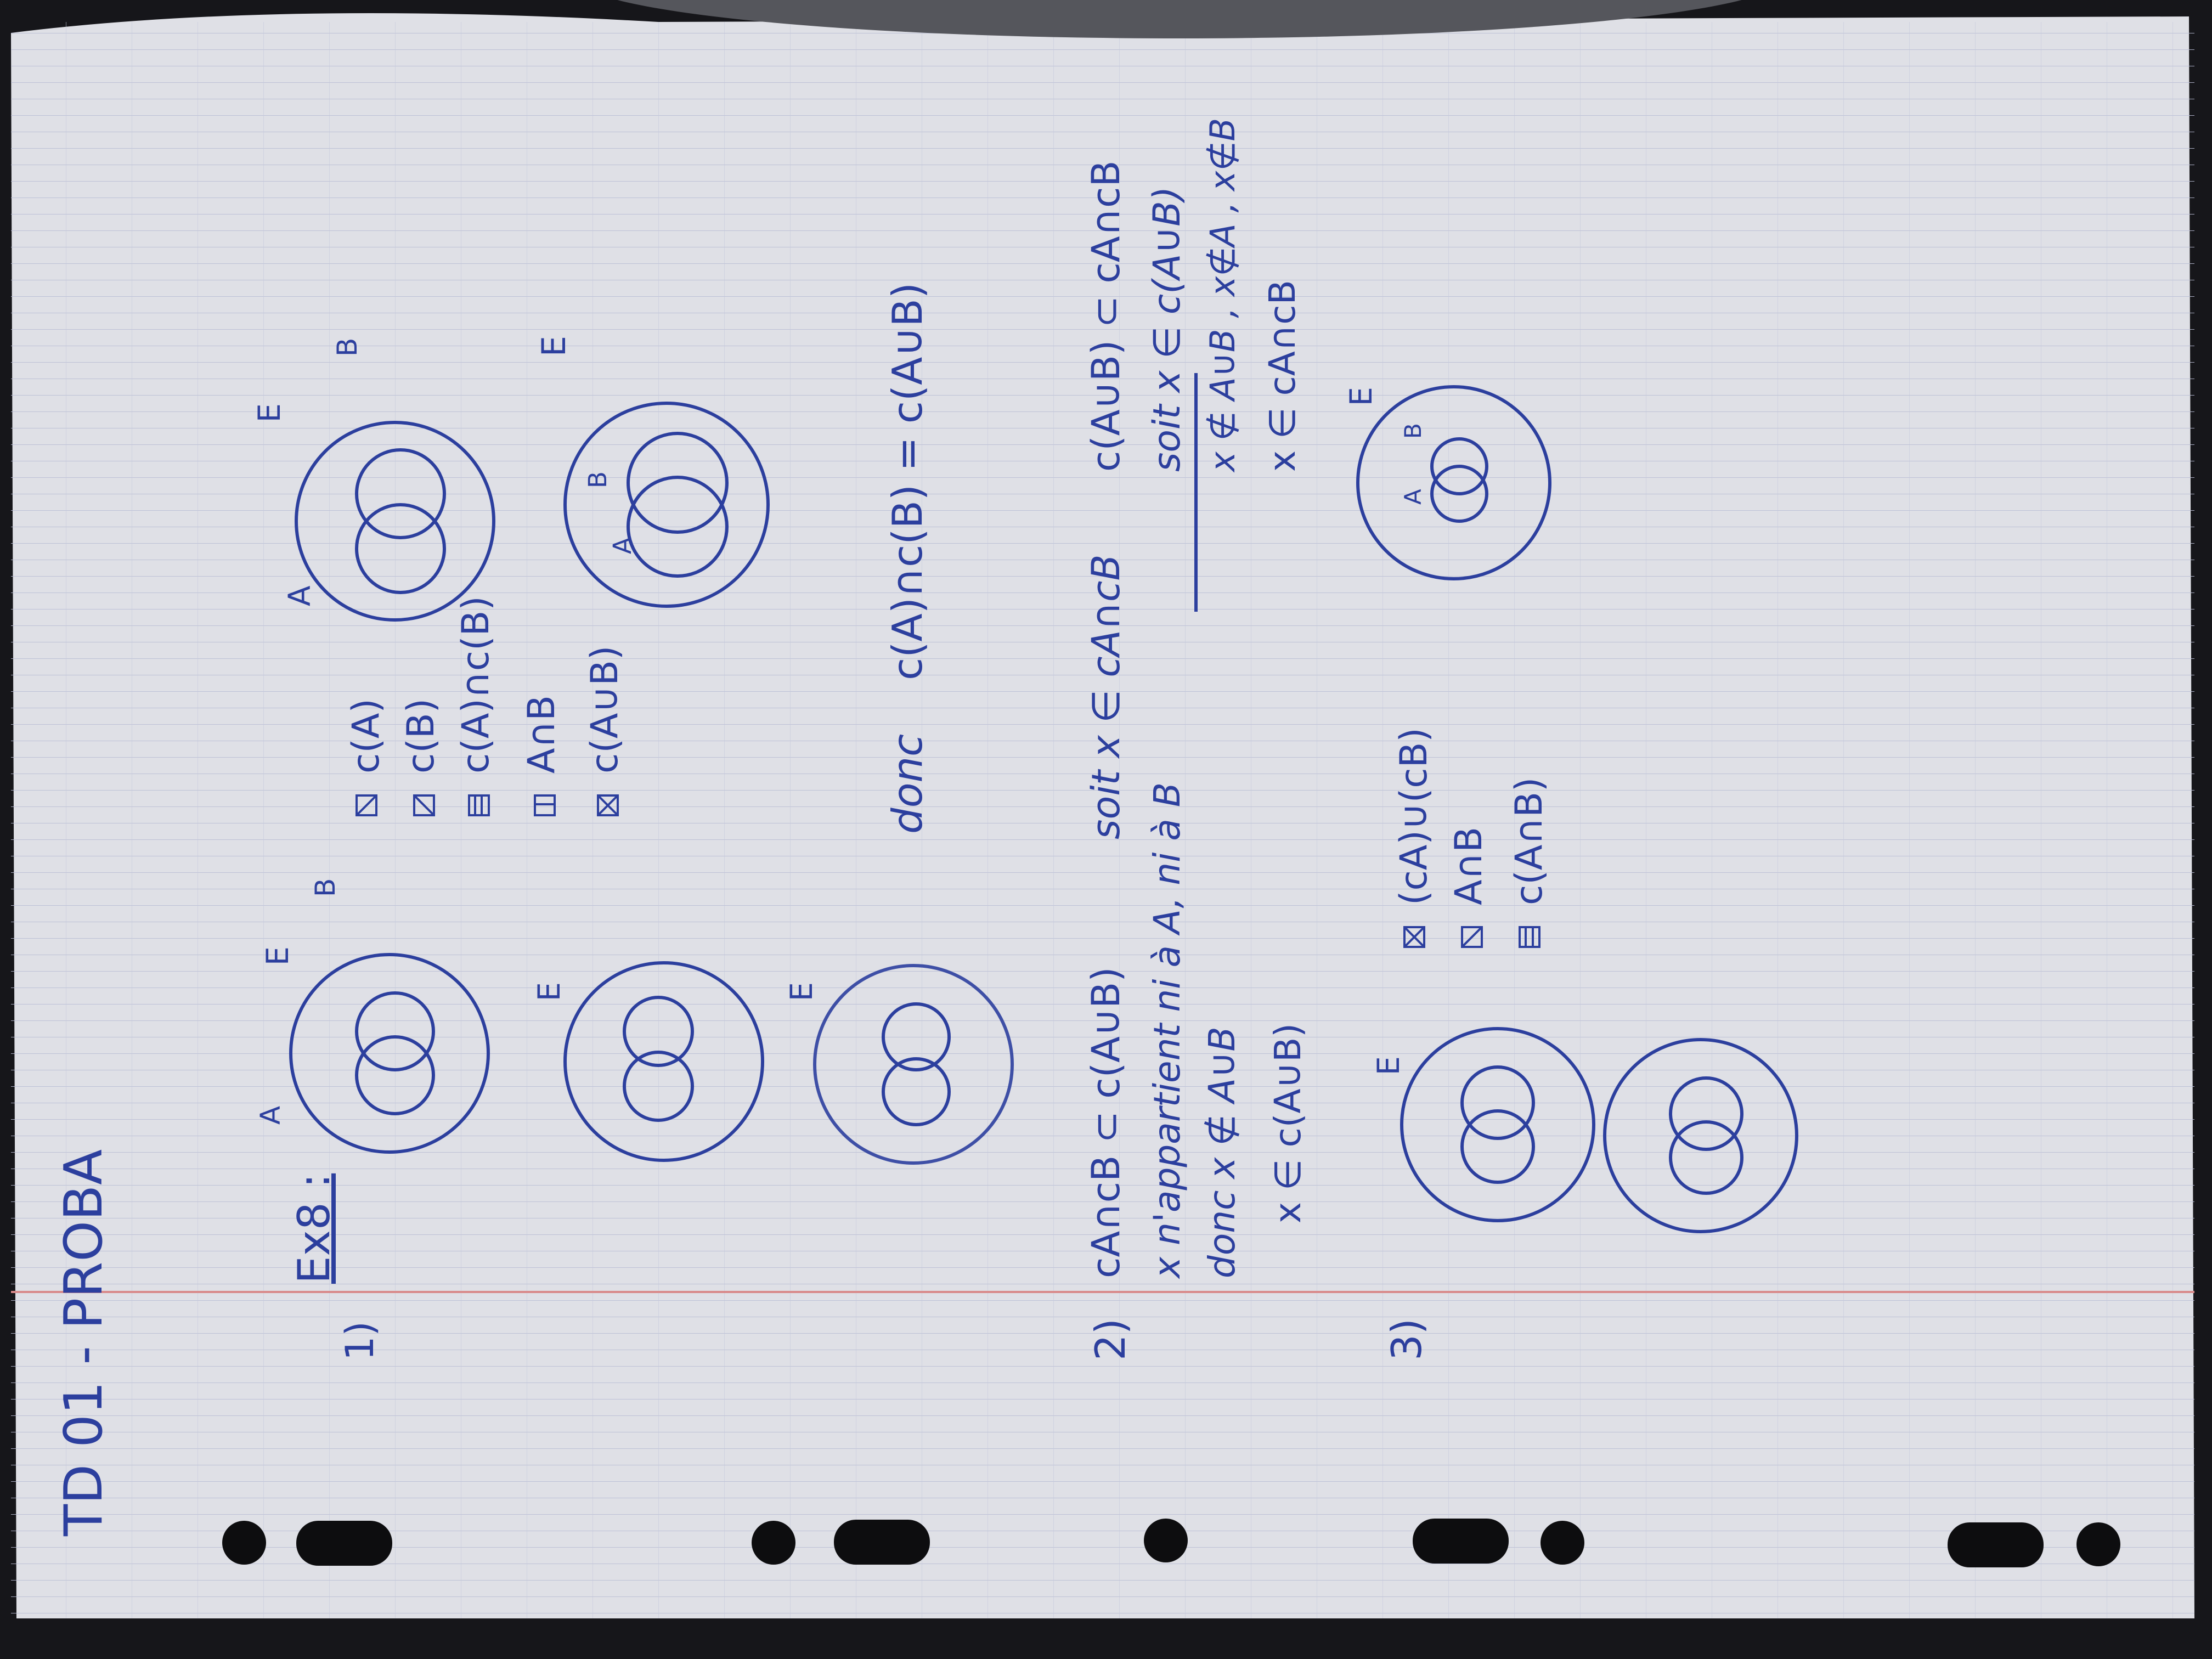 This screenshot has width=2212, height=1659. What do you see at coordinates (347, 348) in the screenshot?
I see `venn4-label-b: B` at bounding box center [347, 348].